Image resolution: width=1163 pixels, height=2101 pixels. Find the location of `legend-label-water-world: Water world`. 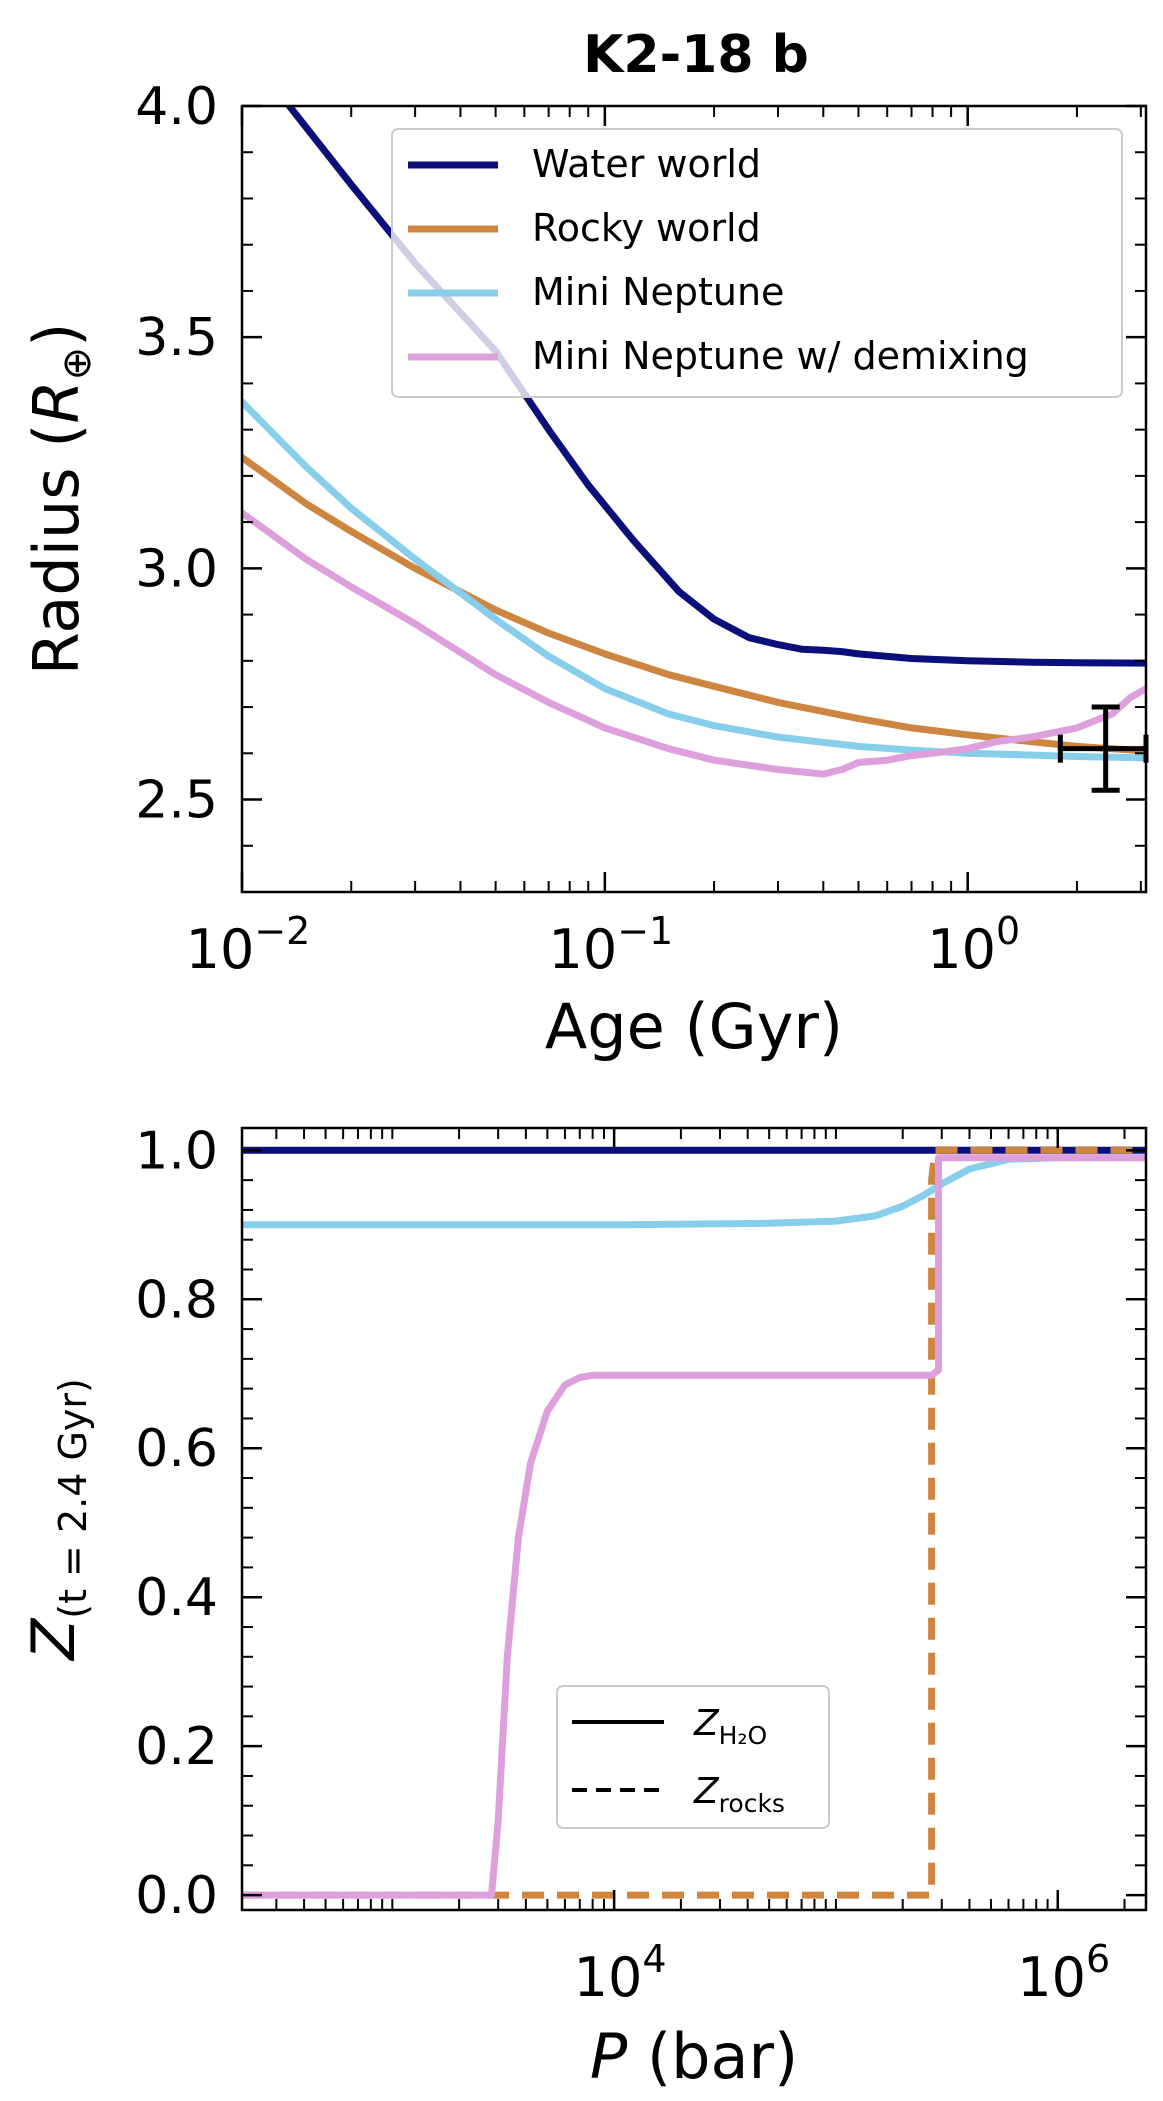

legend-label-water-world: Water world is located at coordinates (646, 164).